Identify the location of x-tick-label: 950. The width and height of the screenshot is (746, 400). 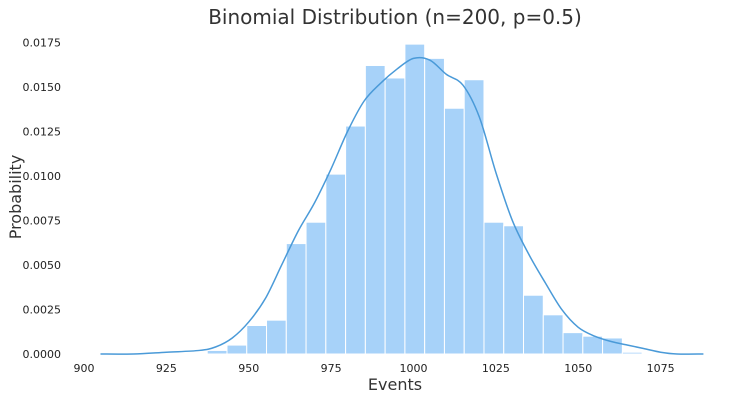
(248, 368).